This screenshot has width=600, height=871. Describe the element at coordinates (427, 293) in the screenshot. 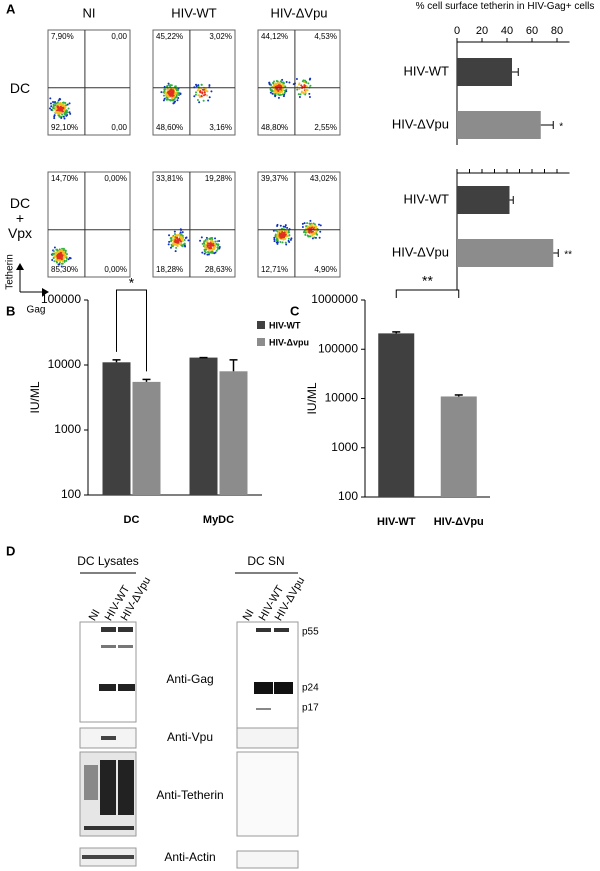

I see `significance-bracket` at that location.